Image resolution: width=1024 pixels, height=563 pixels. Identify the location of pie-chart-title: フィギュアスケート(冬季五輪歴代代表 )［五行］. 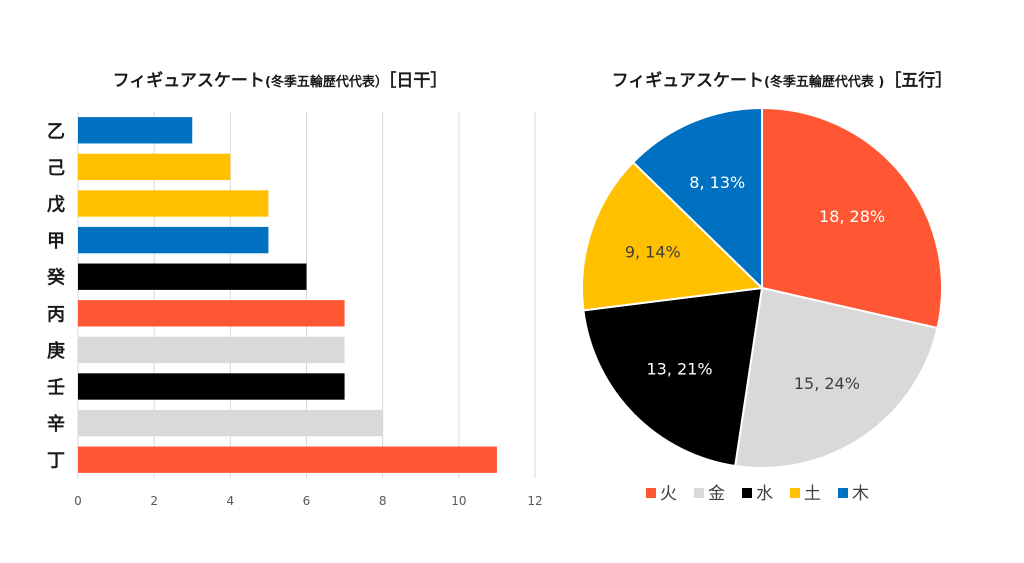
(782, 78).